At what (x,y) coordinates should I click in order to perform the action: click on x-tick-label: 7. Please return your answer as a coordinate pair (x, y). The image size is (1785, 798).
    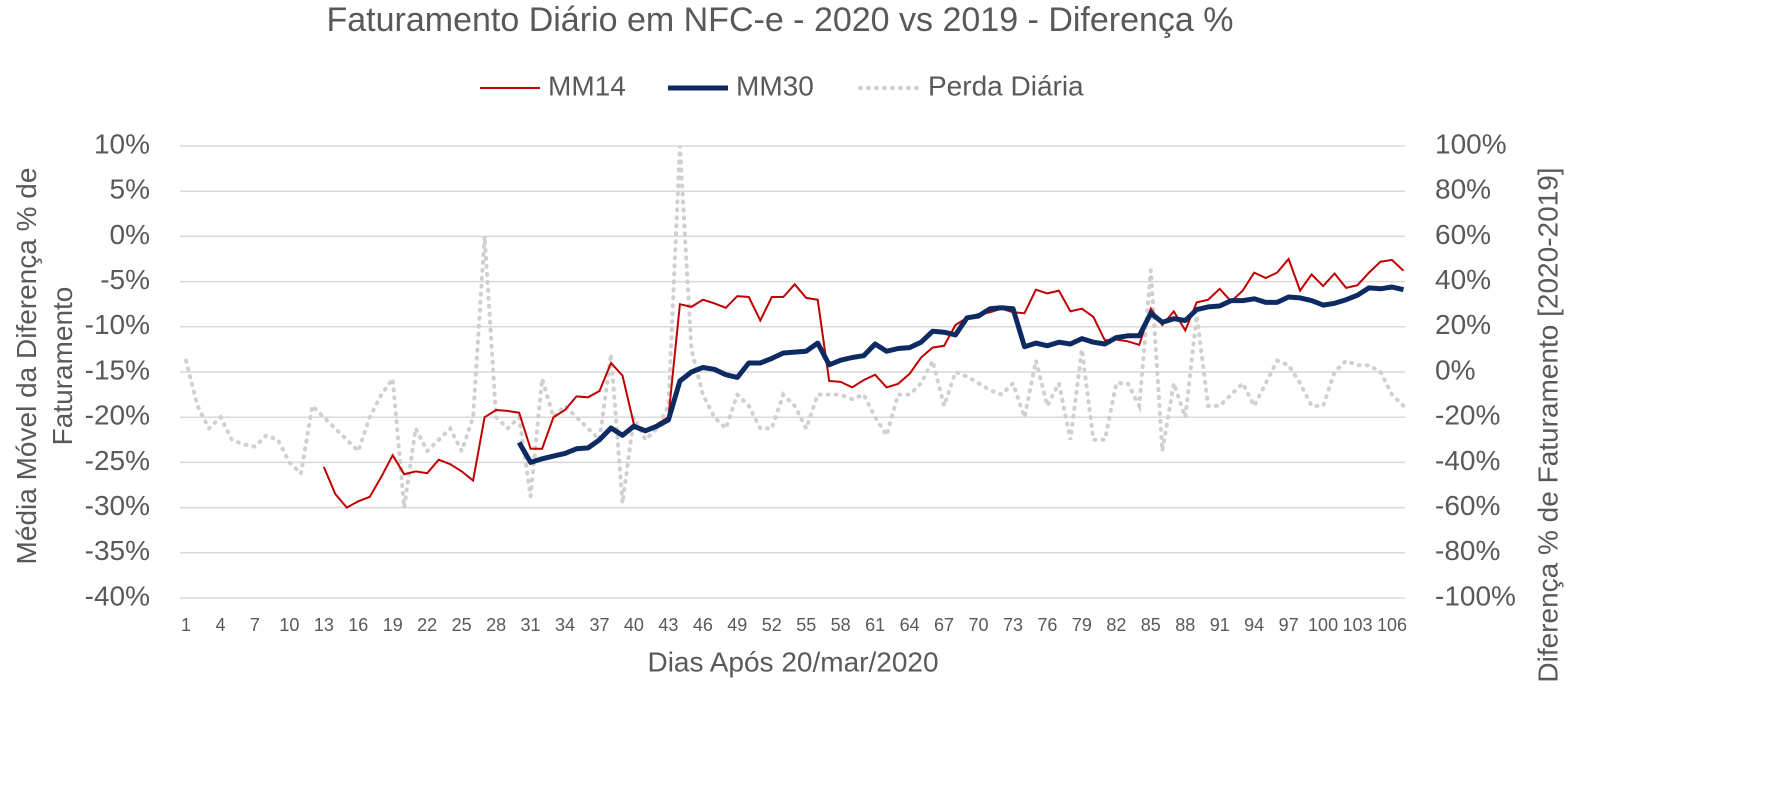
    Looking at the image, I should click on (255, 625).